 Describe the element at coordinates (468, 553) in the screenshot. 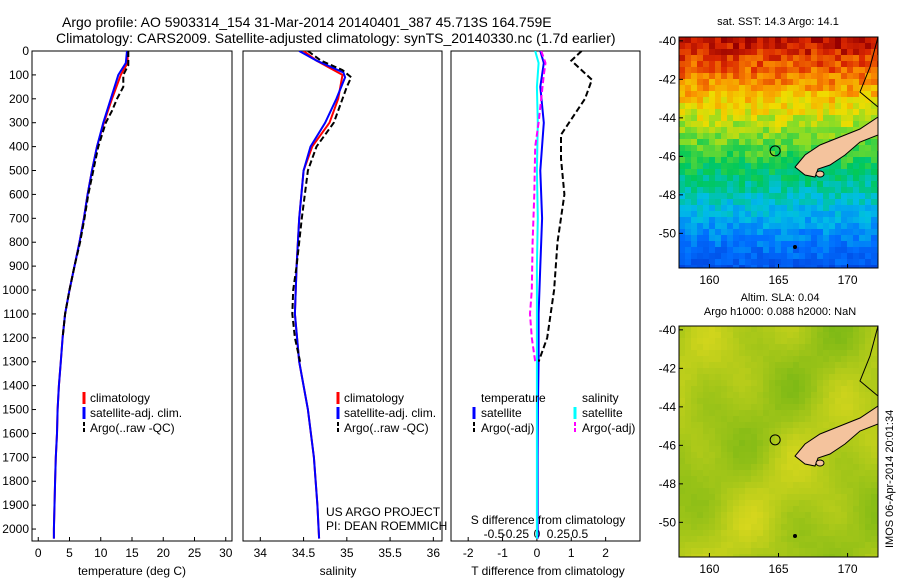

I see `x-tick-label: -2` at that location.